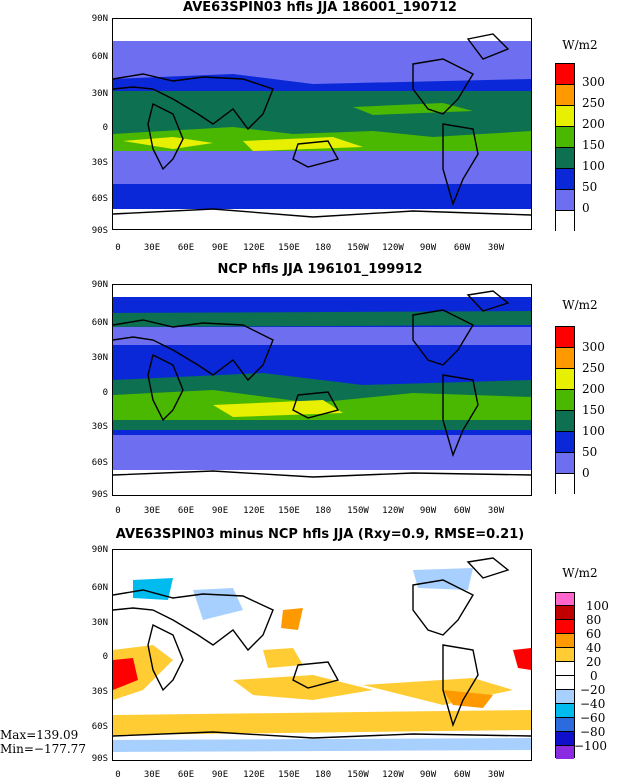  Describe the element at coordinates (593, 704) in the screenshot. I see `colorbar-label: −40` at that location.